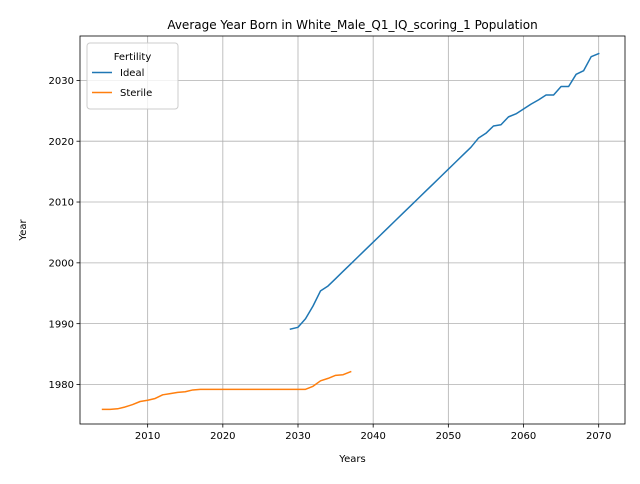 The image size is (640, 484). What do you see at coordinates (133, 57) in the screenshot?
I see `legend-title: Fertility` at bounding box center [133, 57].